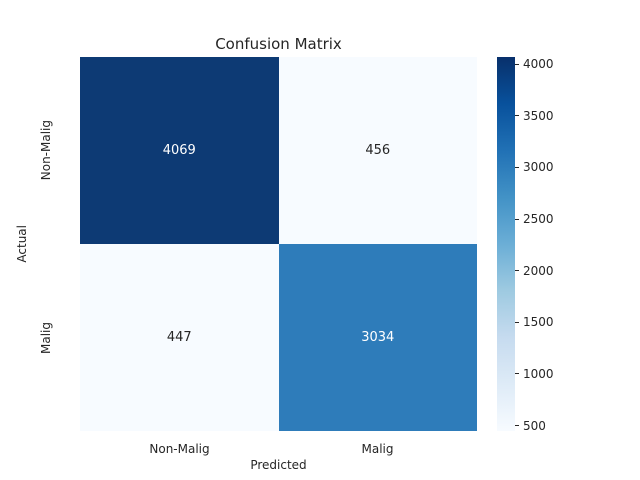  I want to click on colorbar-tick: 2000, so click(534, 271).